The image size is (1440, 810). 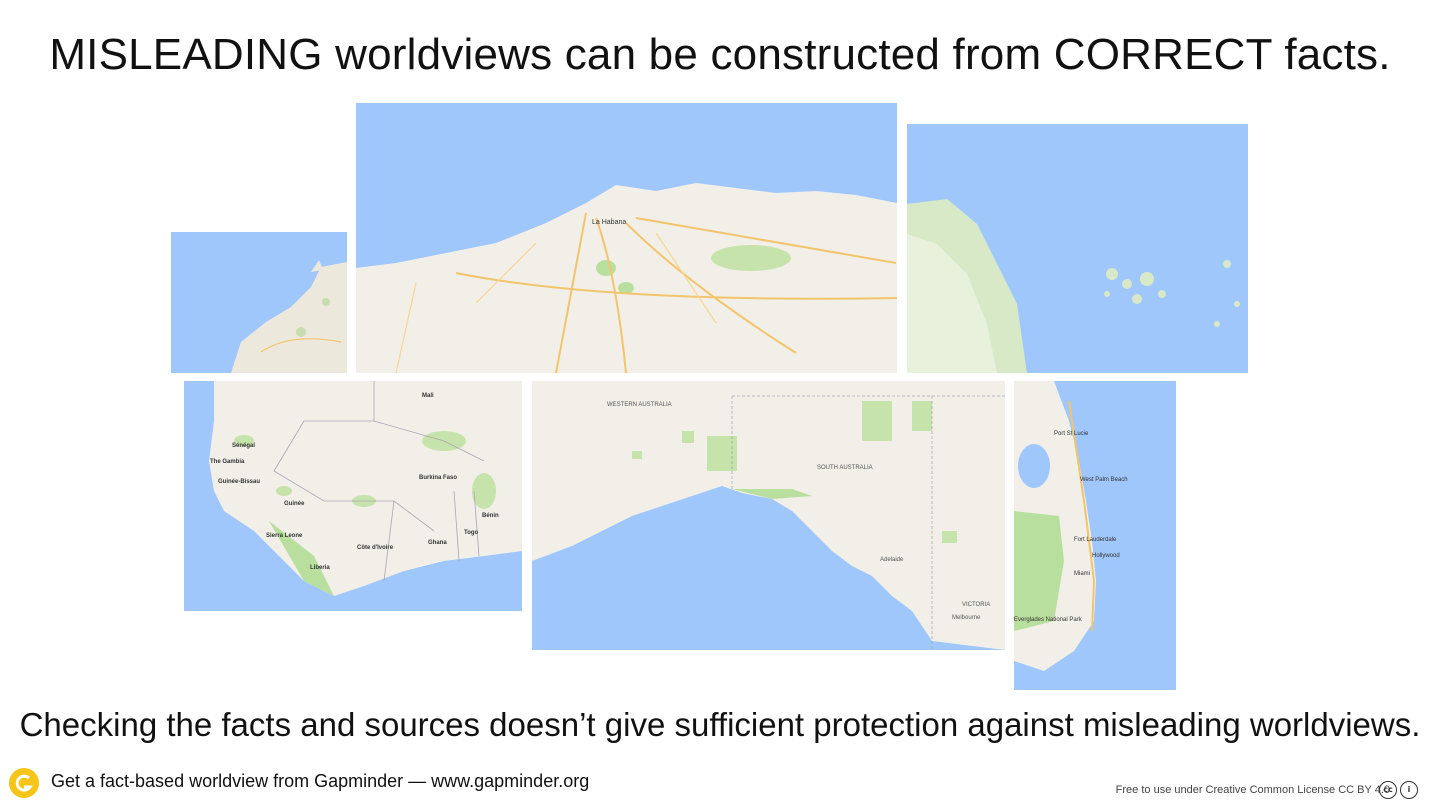 I want to click on label-hollywood: Hollywood, so click(x=1106, y=556).